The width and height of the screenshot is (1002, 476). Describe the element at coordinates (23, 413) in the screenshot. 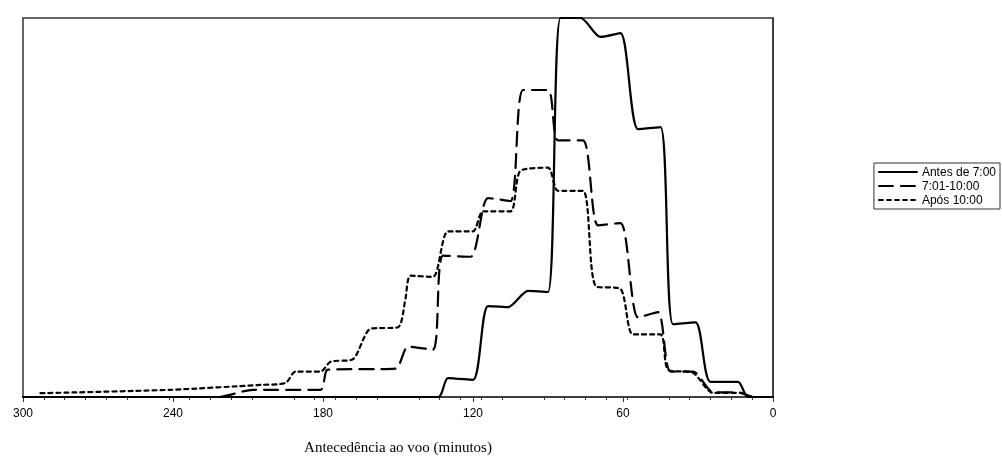

I see `x-tick-label: 300` at that location.